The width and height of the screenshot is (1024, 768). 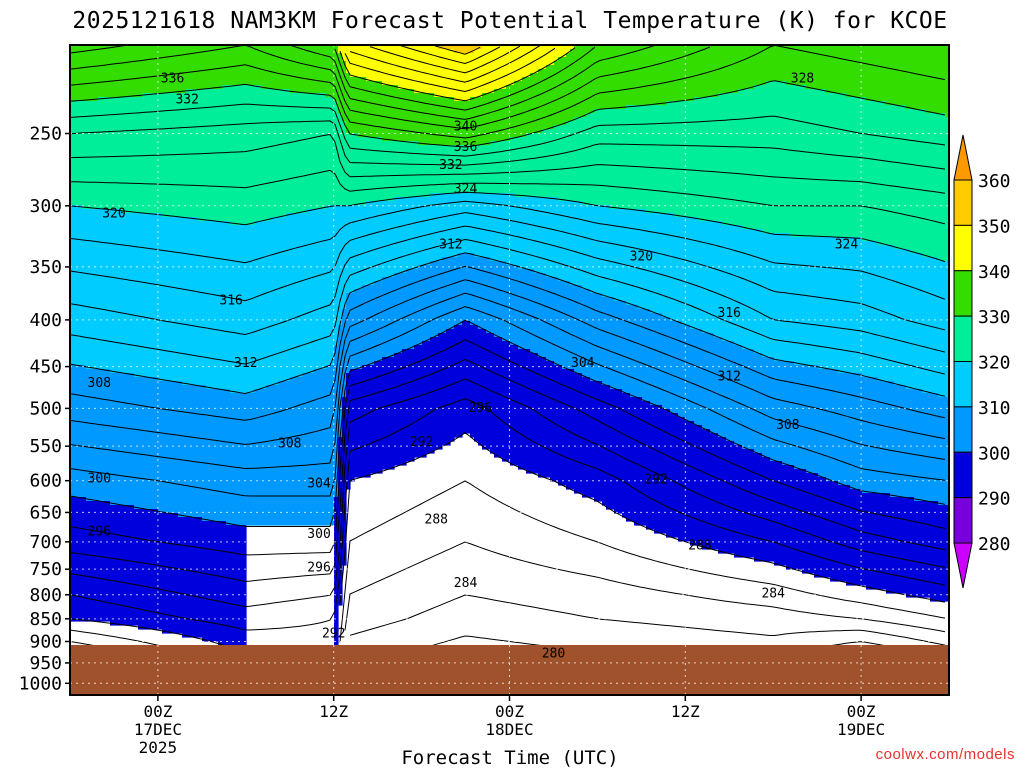 I want to click on y-tick-label: 800, so click(x=45, y=595).